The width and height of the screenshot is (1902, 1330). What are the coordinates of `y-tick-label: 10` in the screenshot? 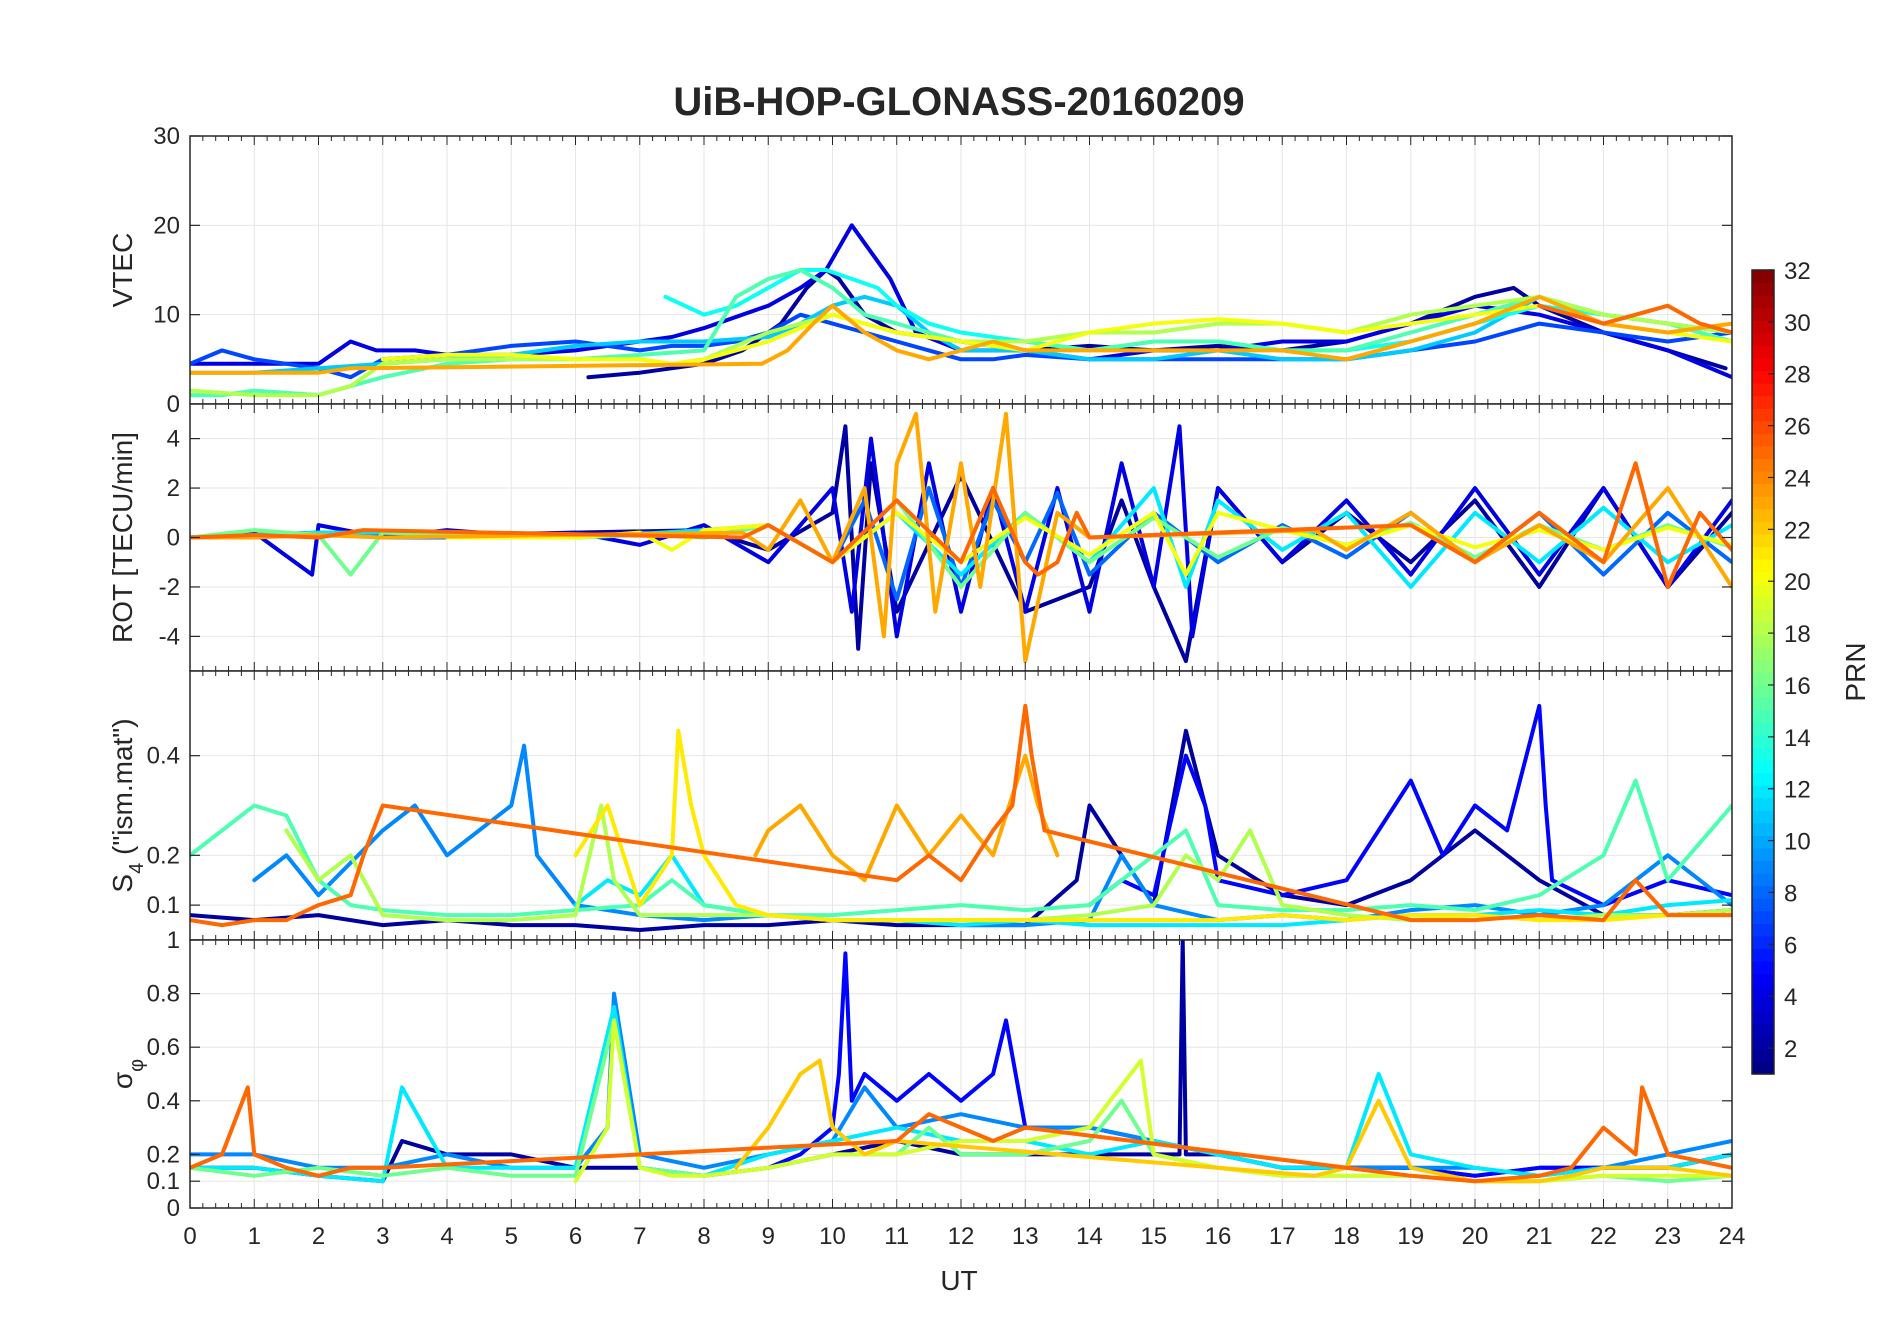 It's located at (166, 315).